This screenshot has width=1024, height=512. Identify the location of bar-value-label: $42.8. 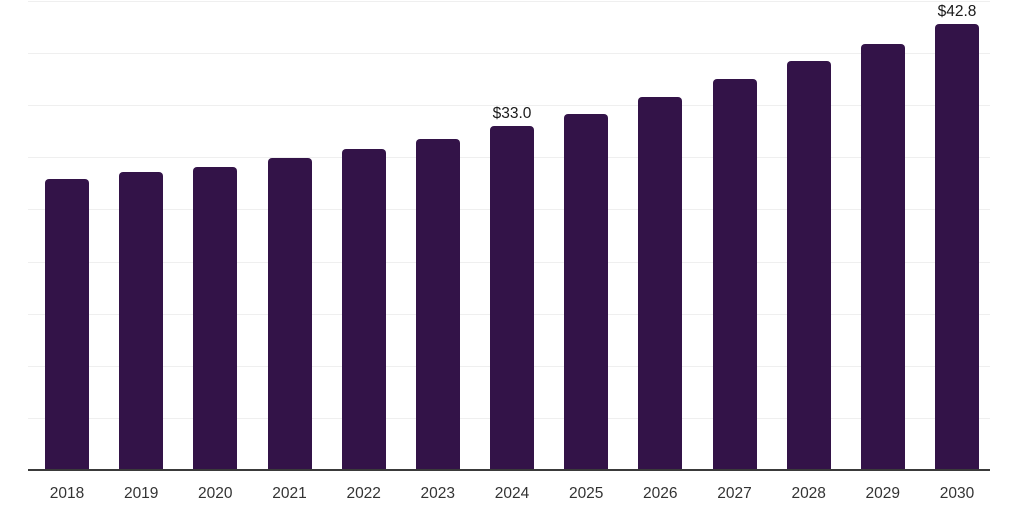
(957, 11).